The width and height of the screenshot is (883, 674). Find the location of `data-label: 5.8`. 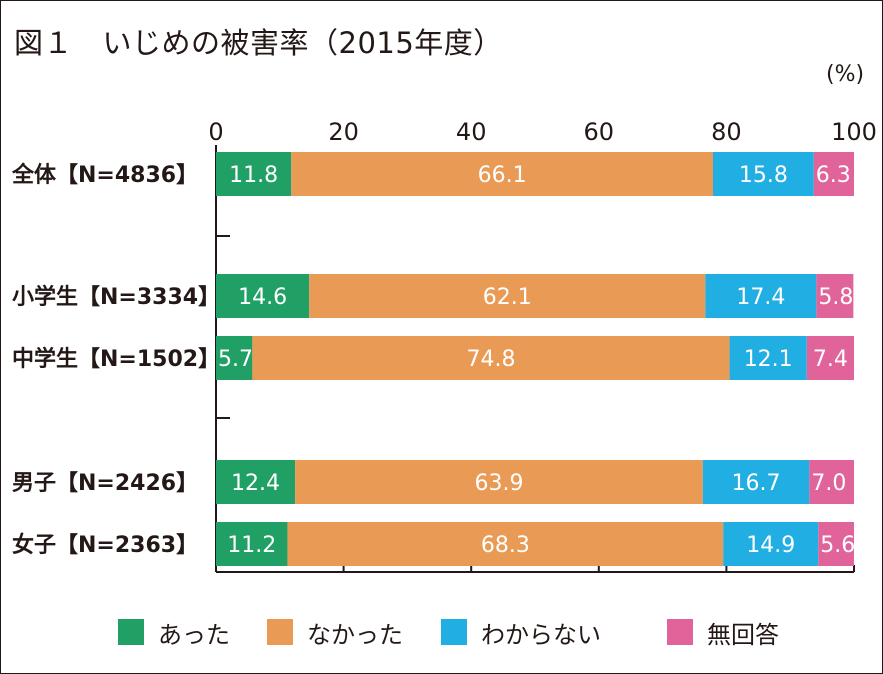

data-label: 5.8 is located at coordinates (835, 297).